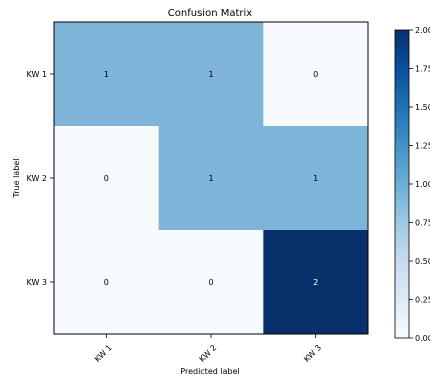  Describe the element at coordinates (422, 30) in the screenshot. I see `colorbar-tick-label: 2.00` at that location.